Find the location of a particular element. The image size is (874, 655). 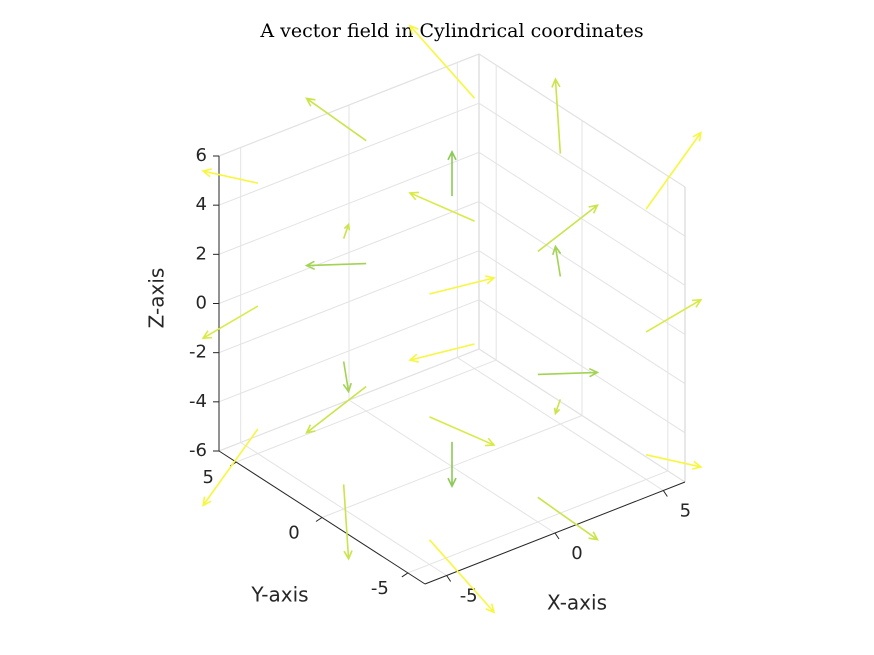

z-tick-label: -4 is located at coordinates (198, 401).